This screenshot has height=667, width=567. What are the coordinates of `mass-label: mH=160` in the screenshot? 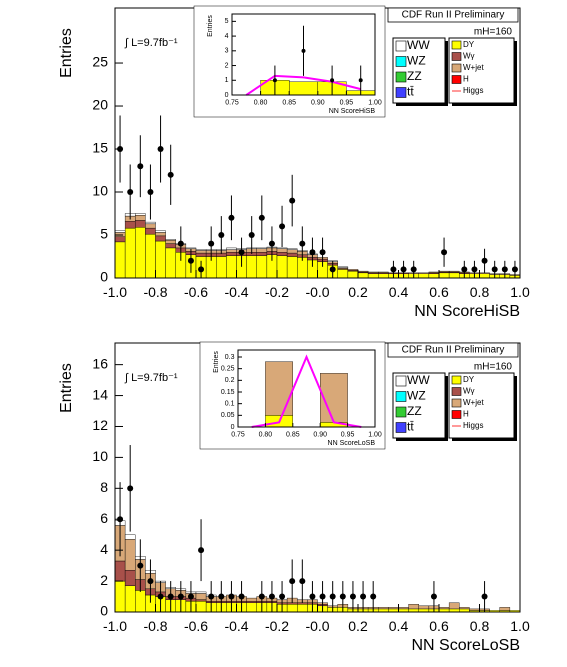 It's located at (493, 367).